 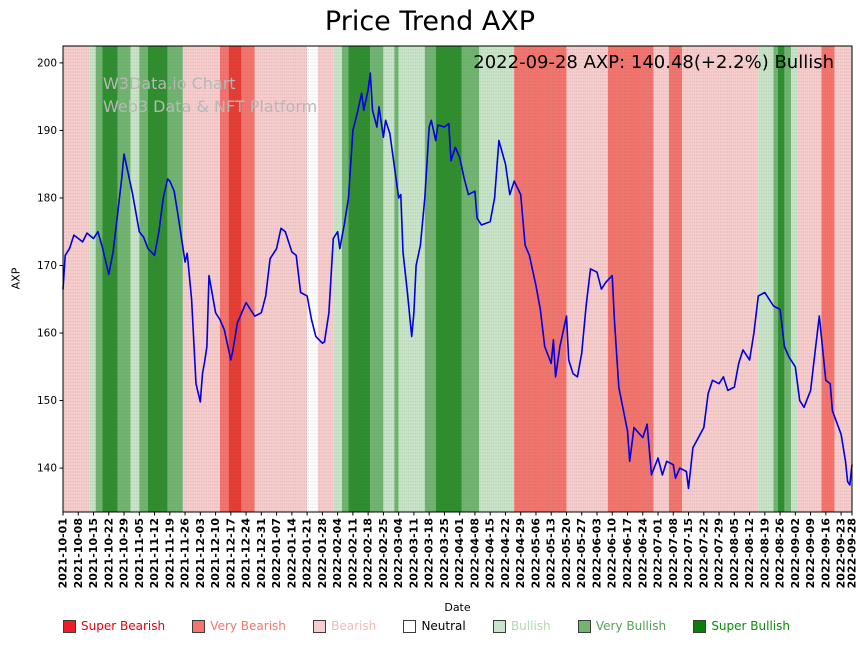 What do you see at coordinates (852, 553) in the screenshot?
I see `x-tick-label: 2022-09-28` at bounding box center [852, 553].